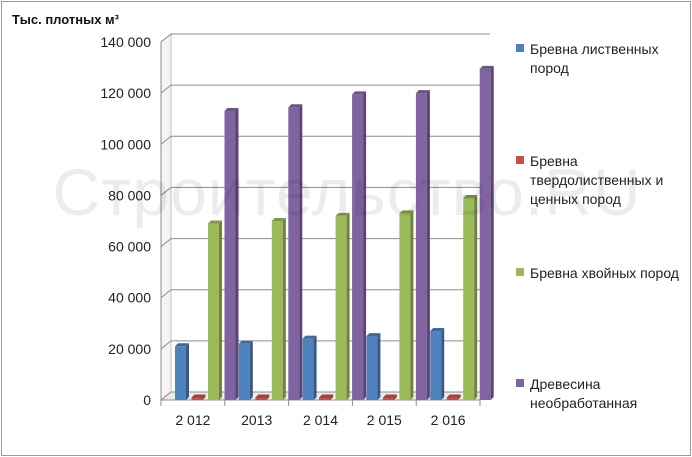 The width and height of the screenshot is (692, 457). Describe the element at coordinates (129, 247) in the screenshot. I see `y-tick-label: 60 000` at that location.